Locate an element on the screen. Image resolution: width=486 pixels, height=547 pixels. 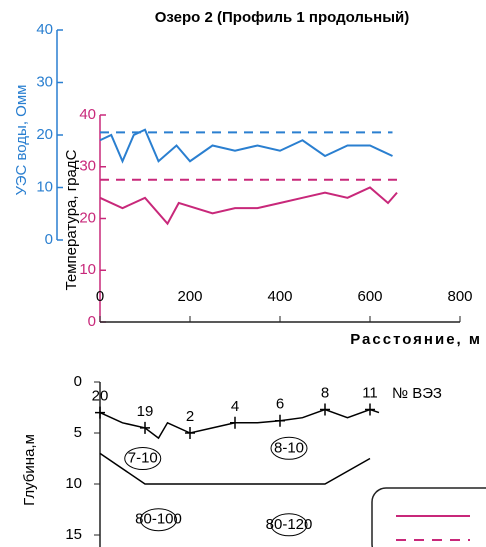
x-tick-label: 800 is located at coordinates (459, 296).